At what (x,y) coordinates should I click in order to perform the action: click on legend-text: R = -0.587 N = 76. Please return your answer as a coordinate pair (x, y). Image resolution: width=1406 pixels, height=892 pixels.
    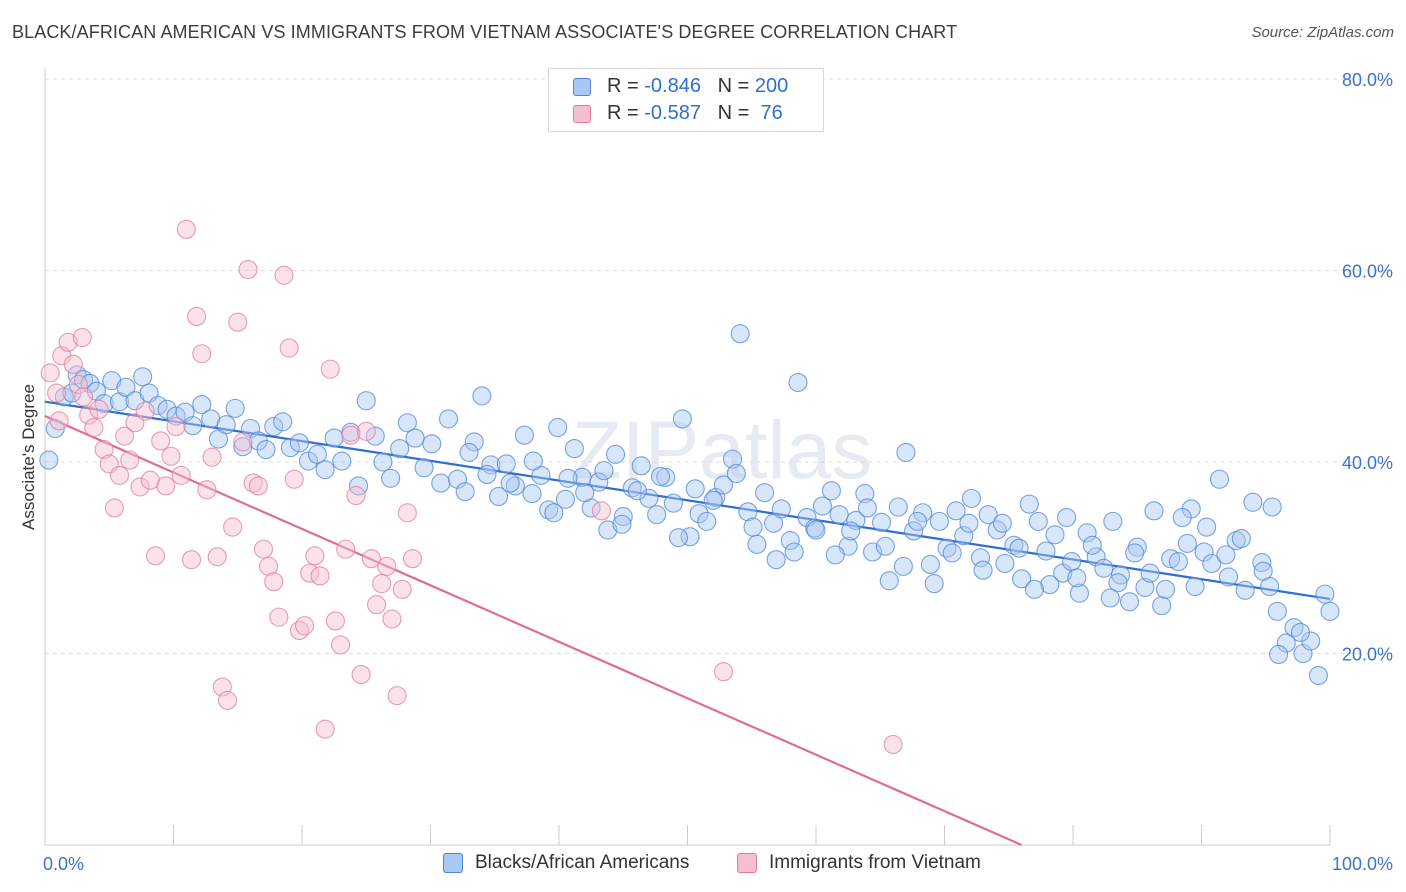
    Looking at the image, I should click on (695, 113).